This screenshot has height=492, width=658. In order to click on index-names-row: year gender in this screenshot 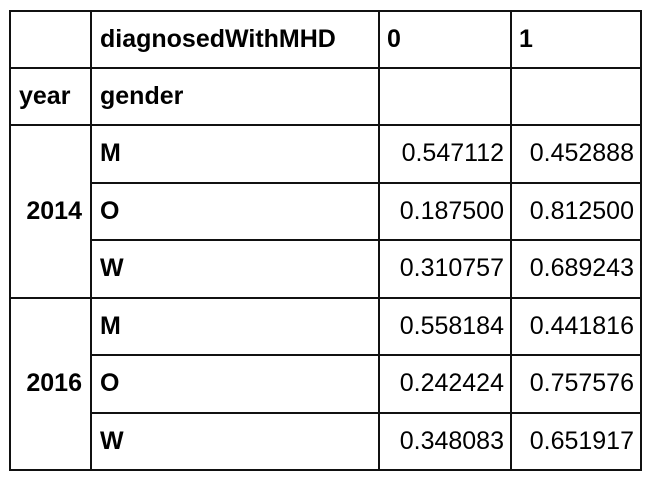, I will do `click(325, 96)`.